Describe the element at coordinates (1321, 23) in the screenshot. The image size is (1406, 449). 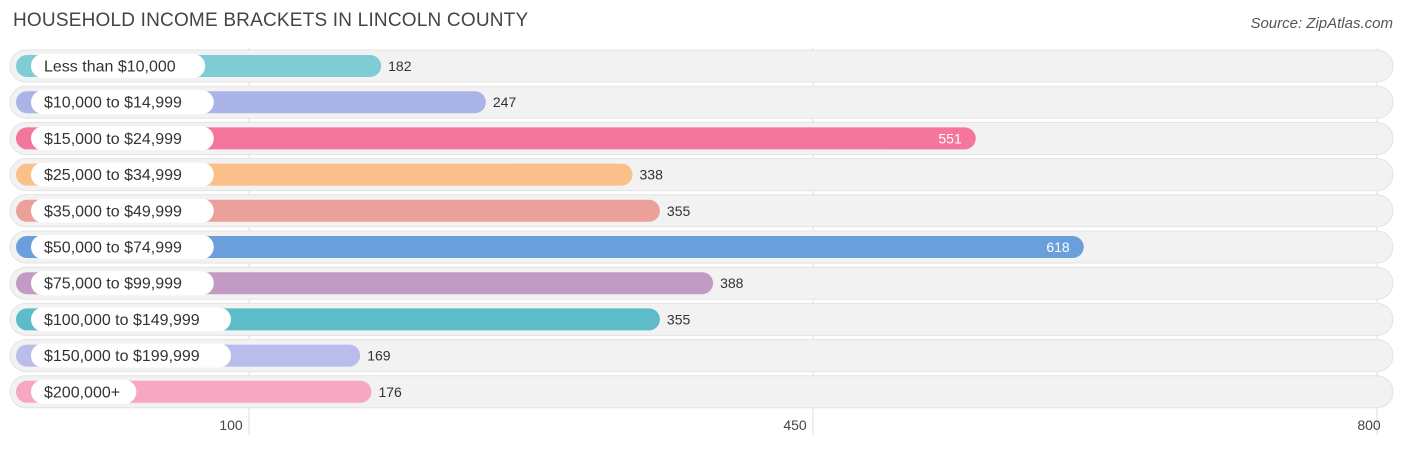
I see `source-note: Source: ZipAtlas.com` at that location.